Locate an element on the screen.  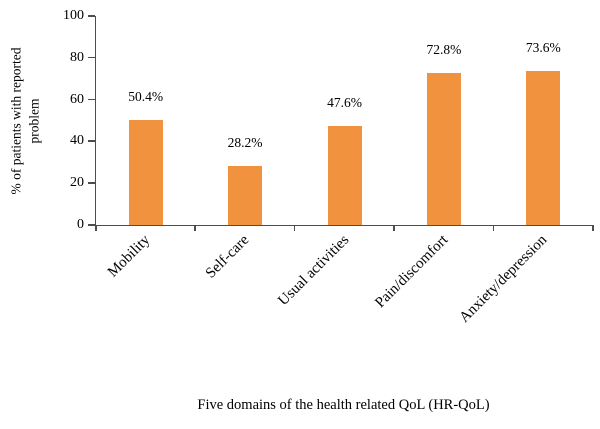
y-tick-label: 0 is located at coordinates (80, 224).